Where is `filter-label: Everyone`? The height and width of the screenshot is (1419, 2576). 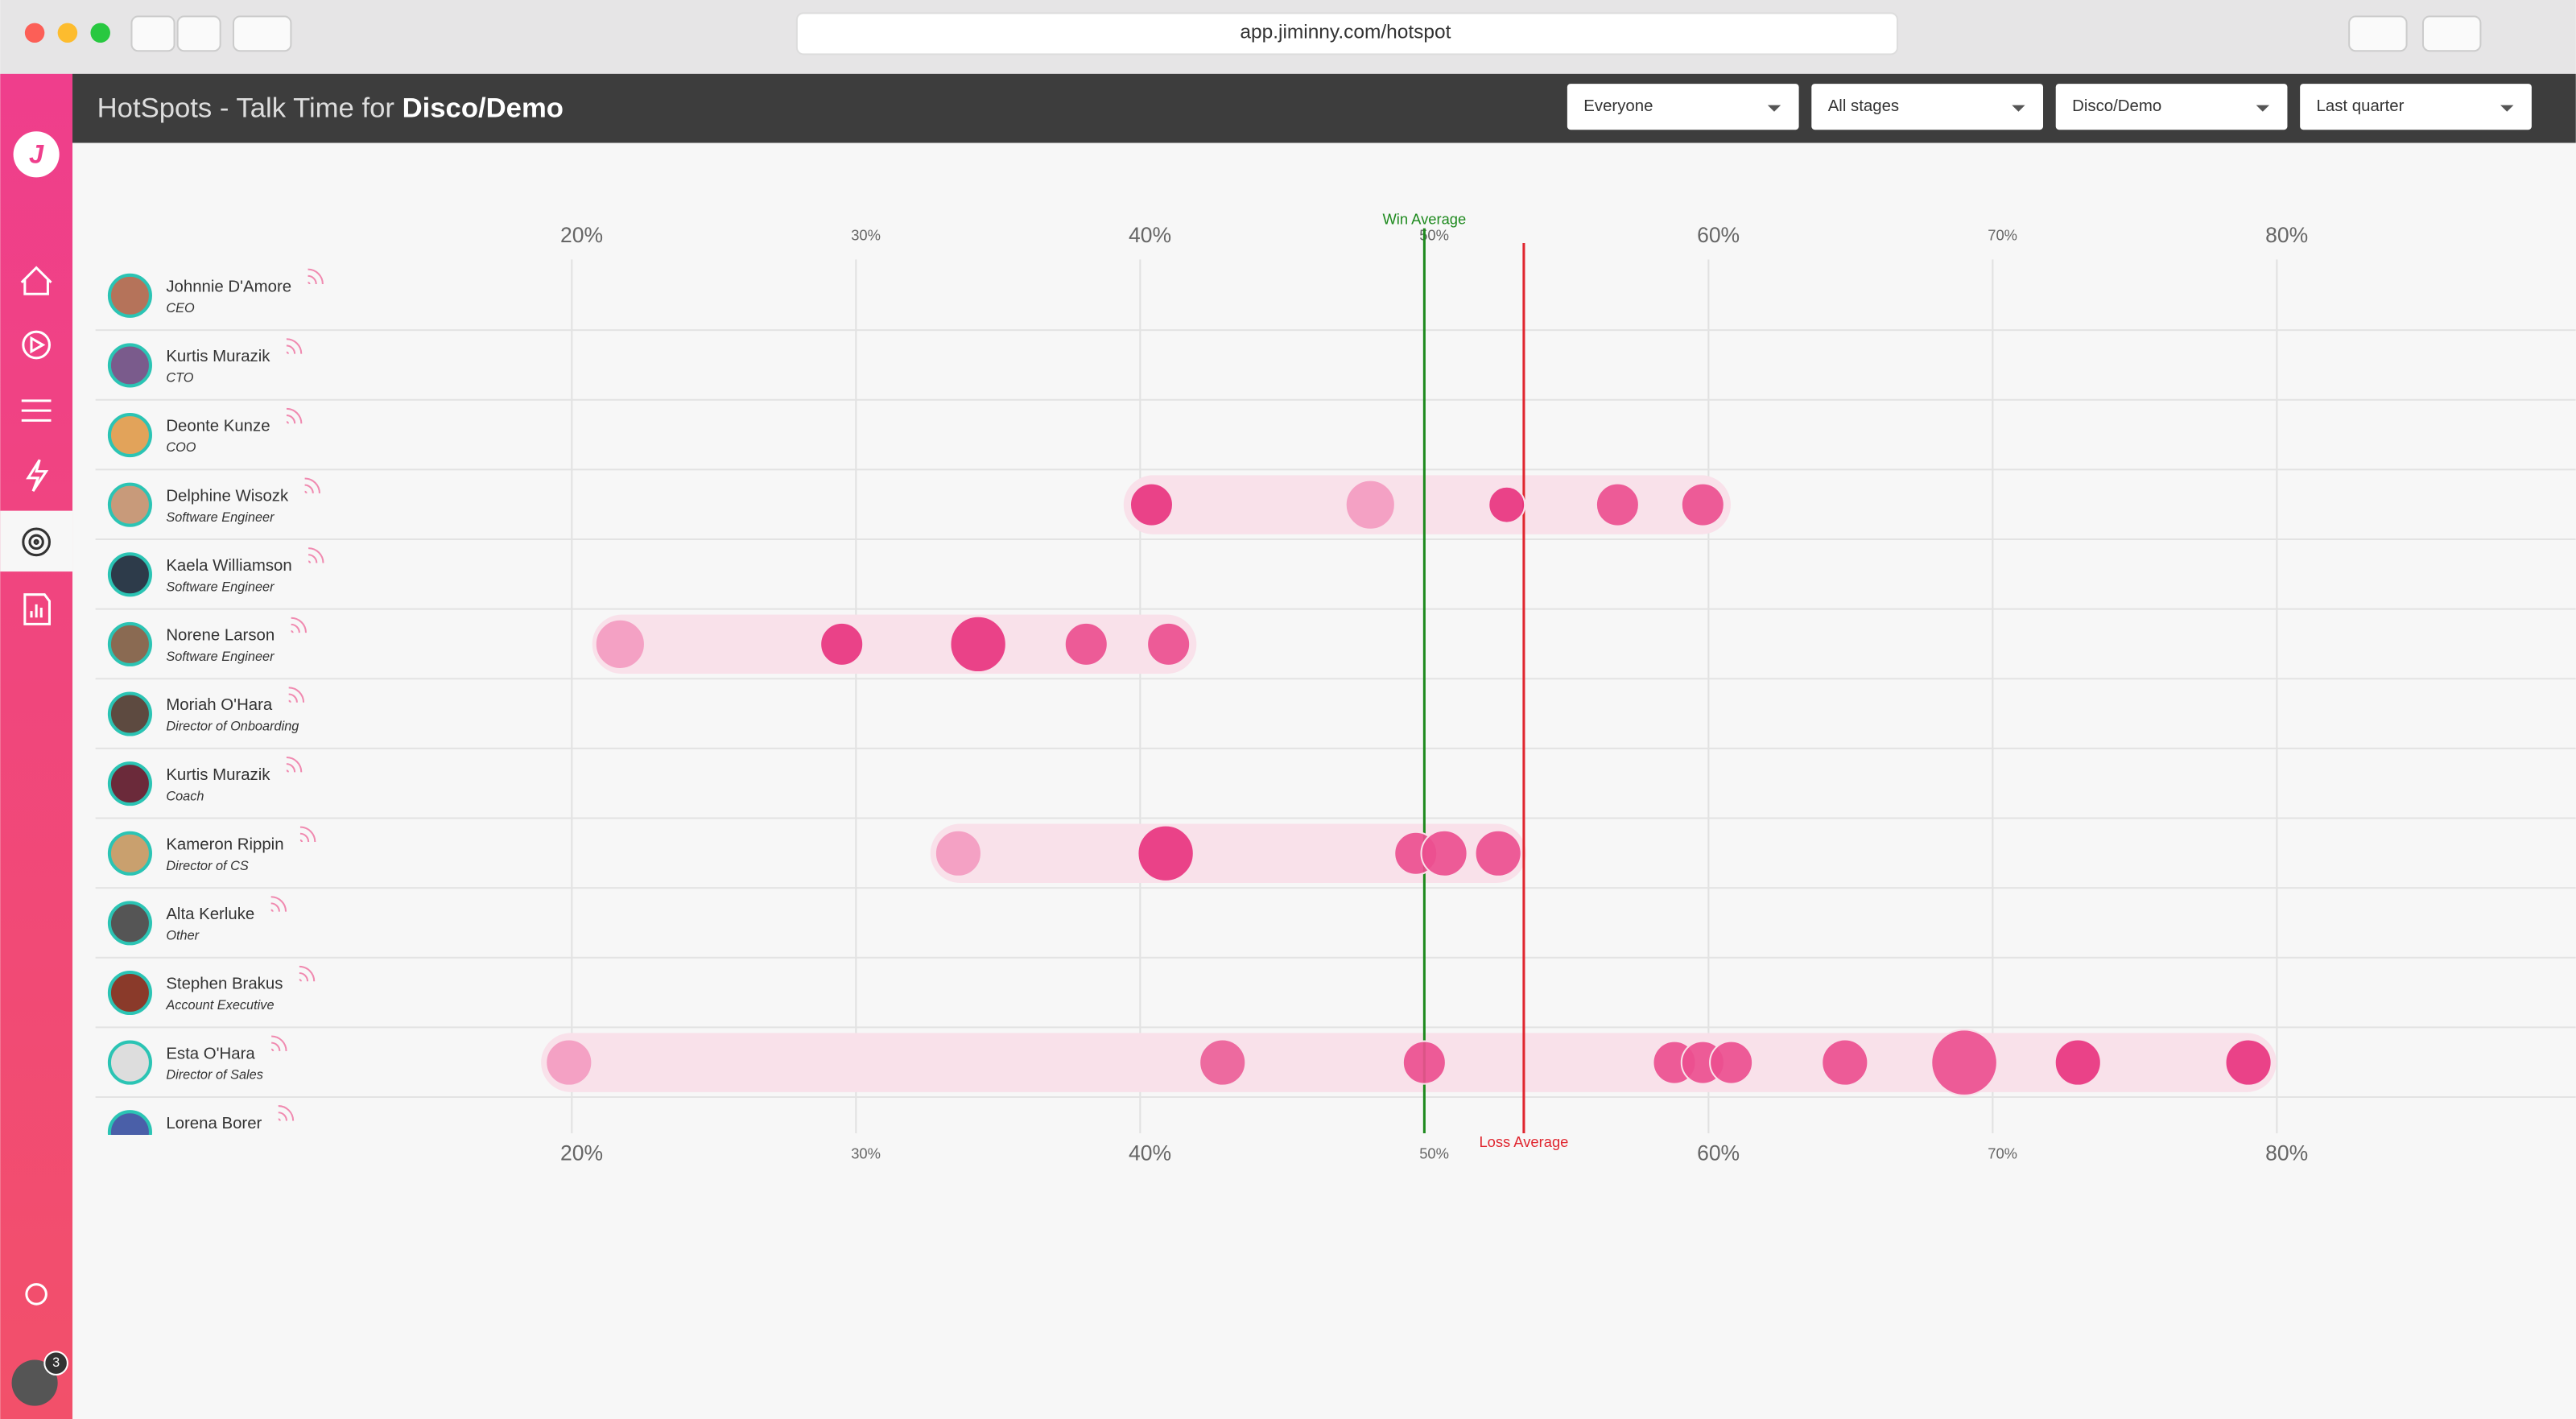 filter-label: Everyone is located at coordinates (1618, 106).